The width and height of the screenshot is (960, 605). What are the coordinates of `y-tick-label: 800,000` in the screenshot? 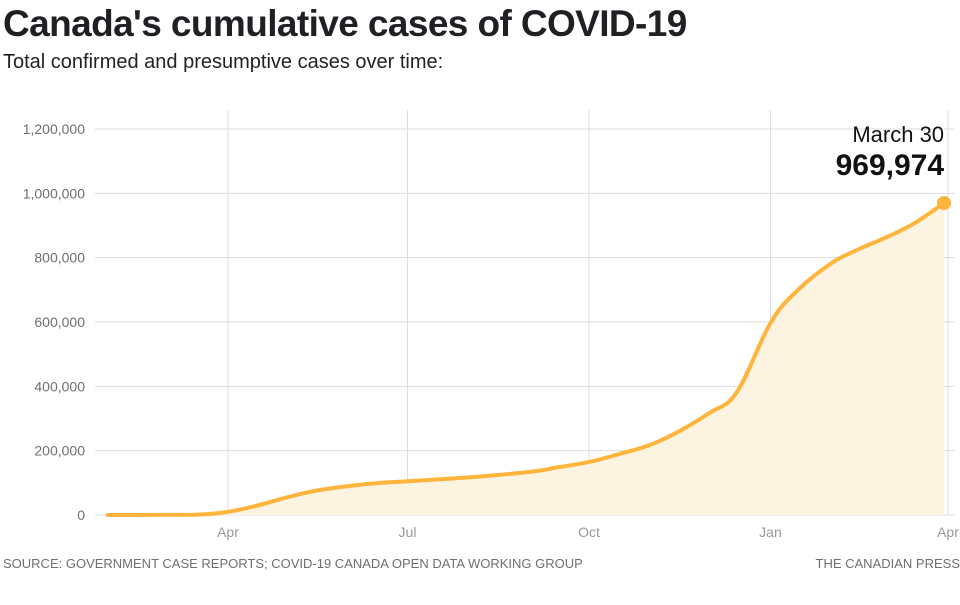 It's located at (59, 258).